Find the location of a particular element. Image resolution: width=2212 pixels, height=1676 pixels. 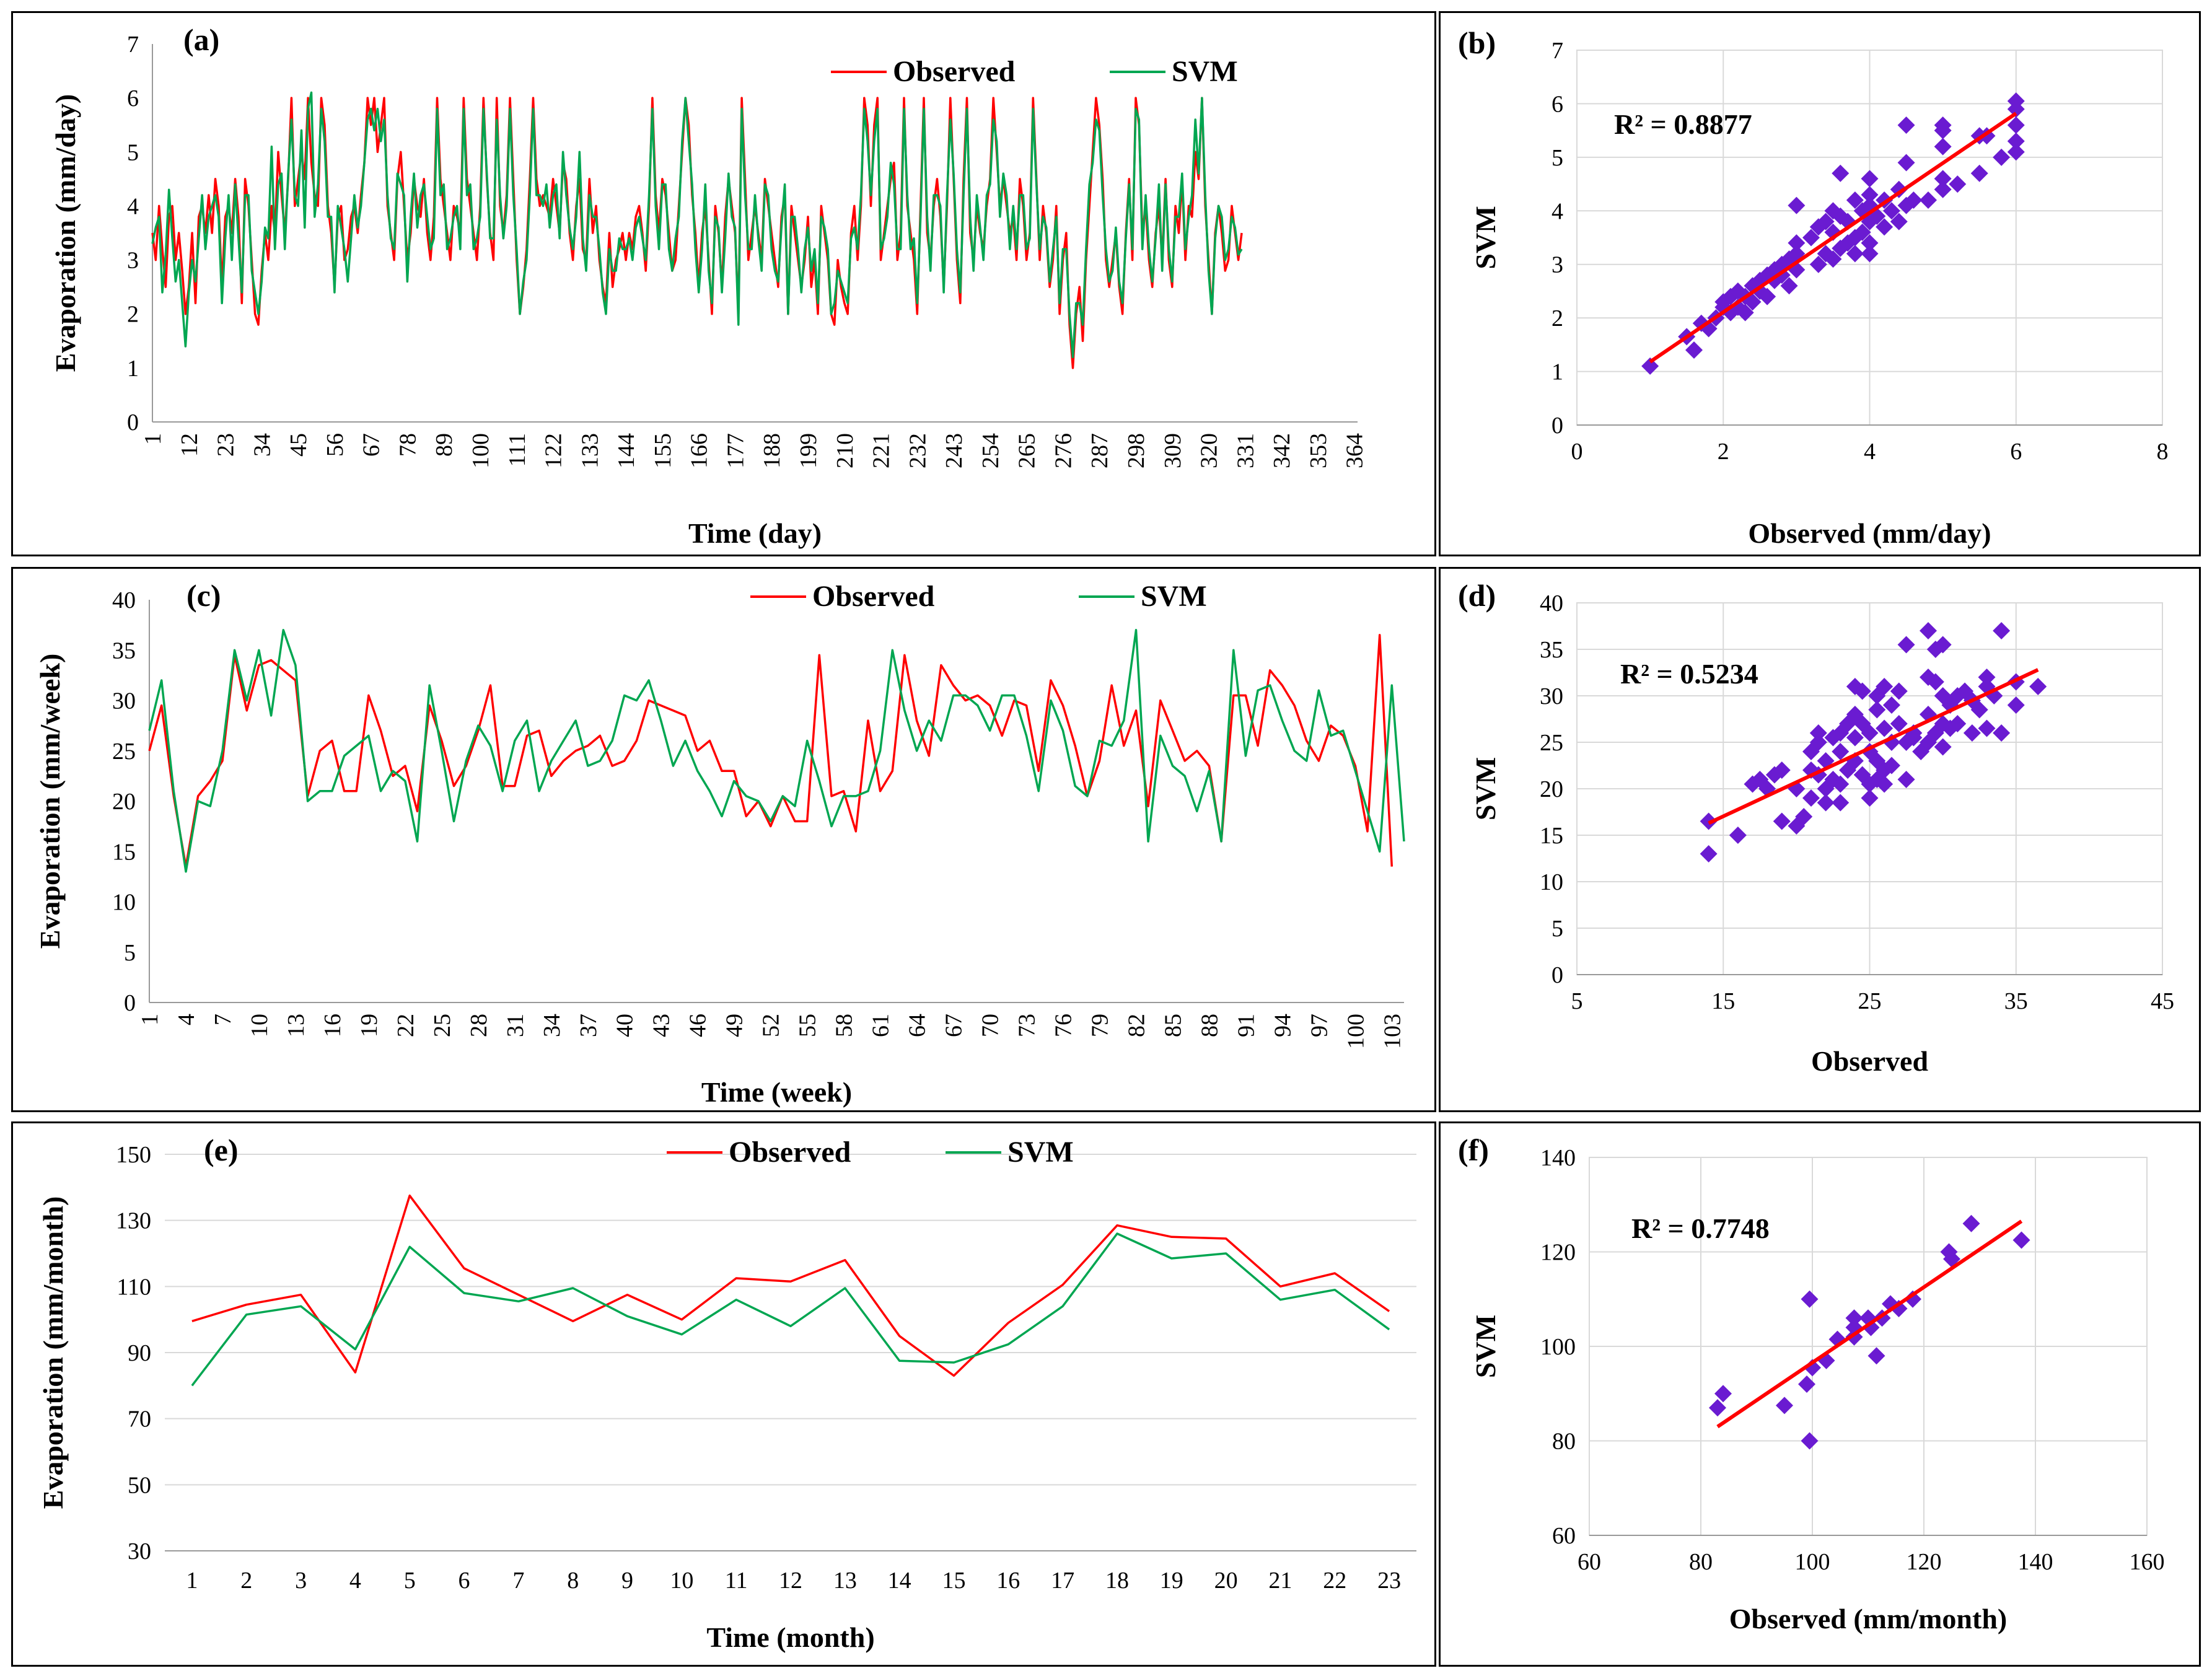

x-tick-label: 160 is located at coordinates (2147, 1562).